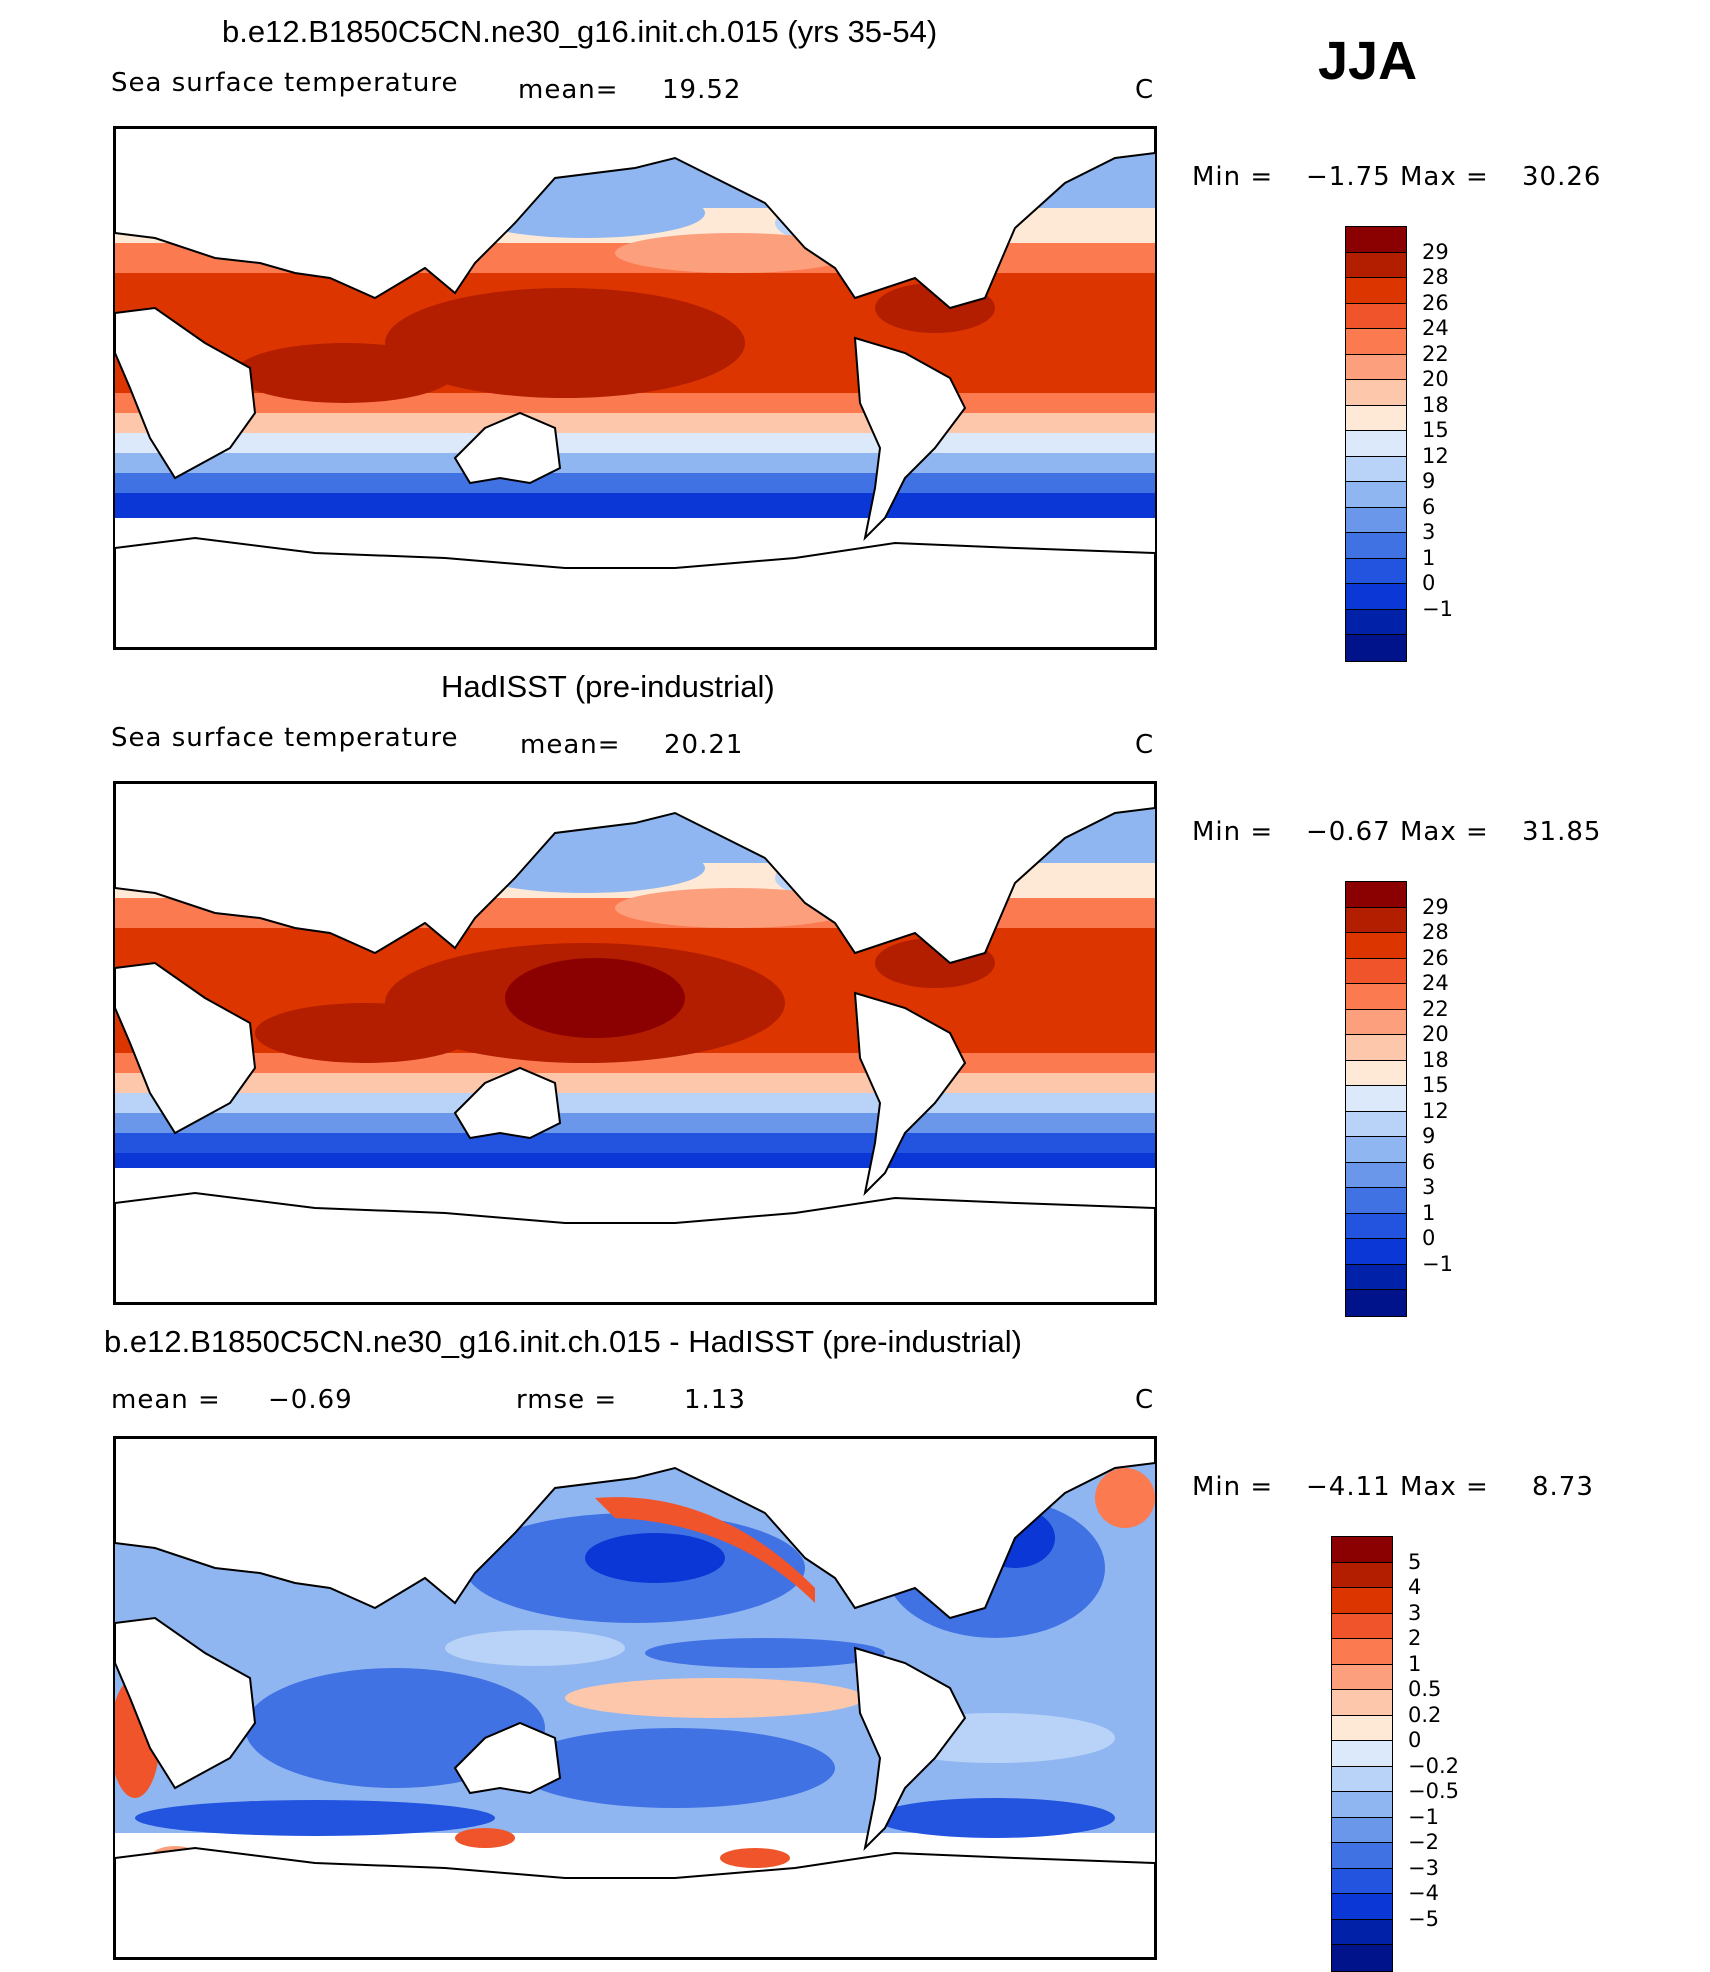 This screenshot has height=1972, width=1710. What do you see at coordinates (1563, 1487) in the screenshot?
I see `panel3-max-value: 8.73` at bounding box center [1563, 1487].